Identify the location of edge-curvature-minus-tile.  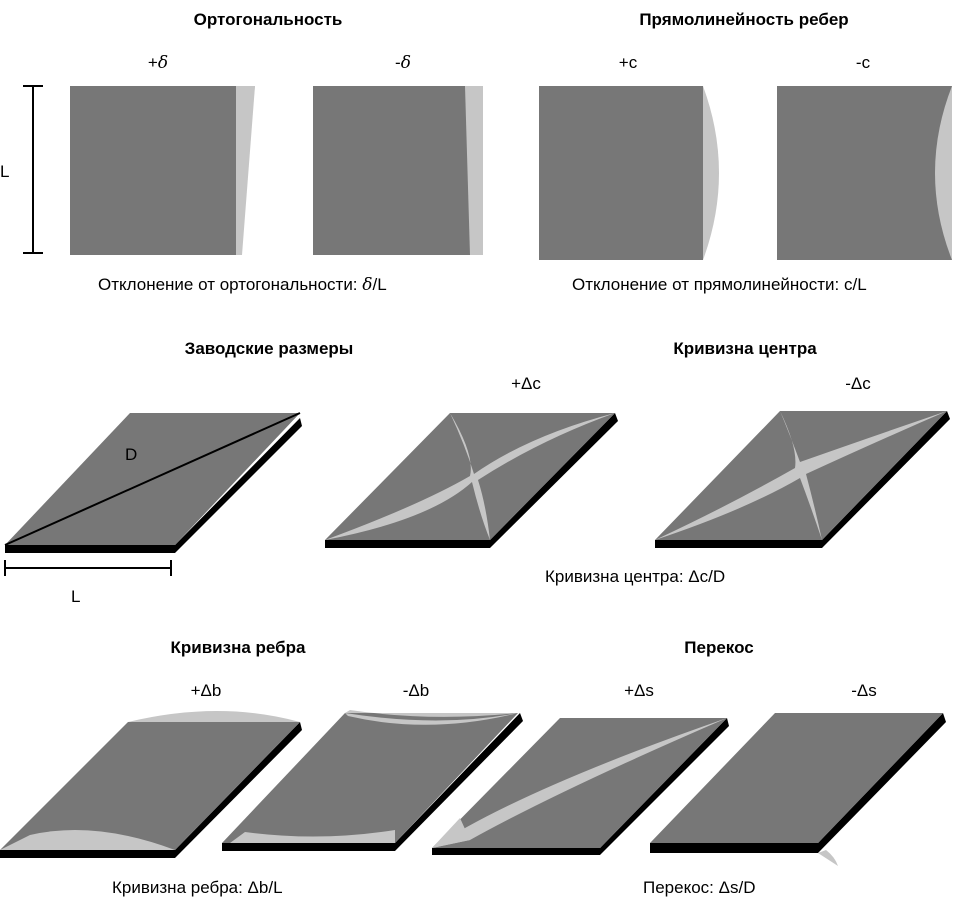
(372, 780).